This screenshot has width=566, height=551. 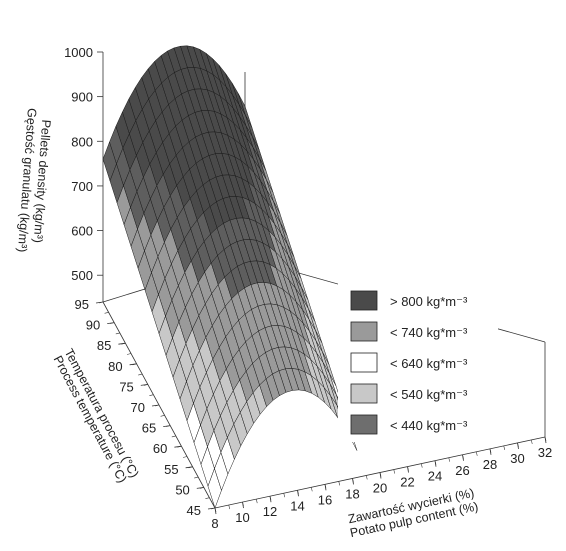 What do you see at coordinates (102, 413) in the screenshot?
I see `y-axis-title-pl: Temperatura procesu (°C)` at bounding box center [102, 413].